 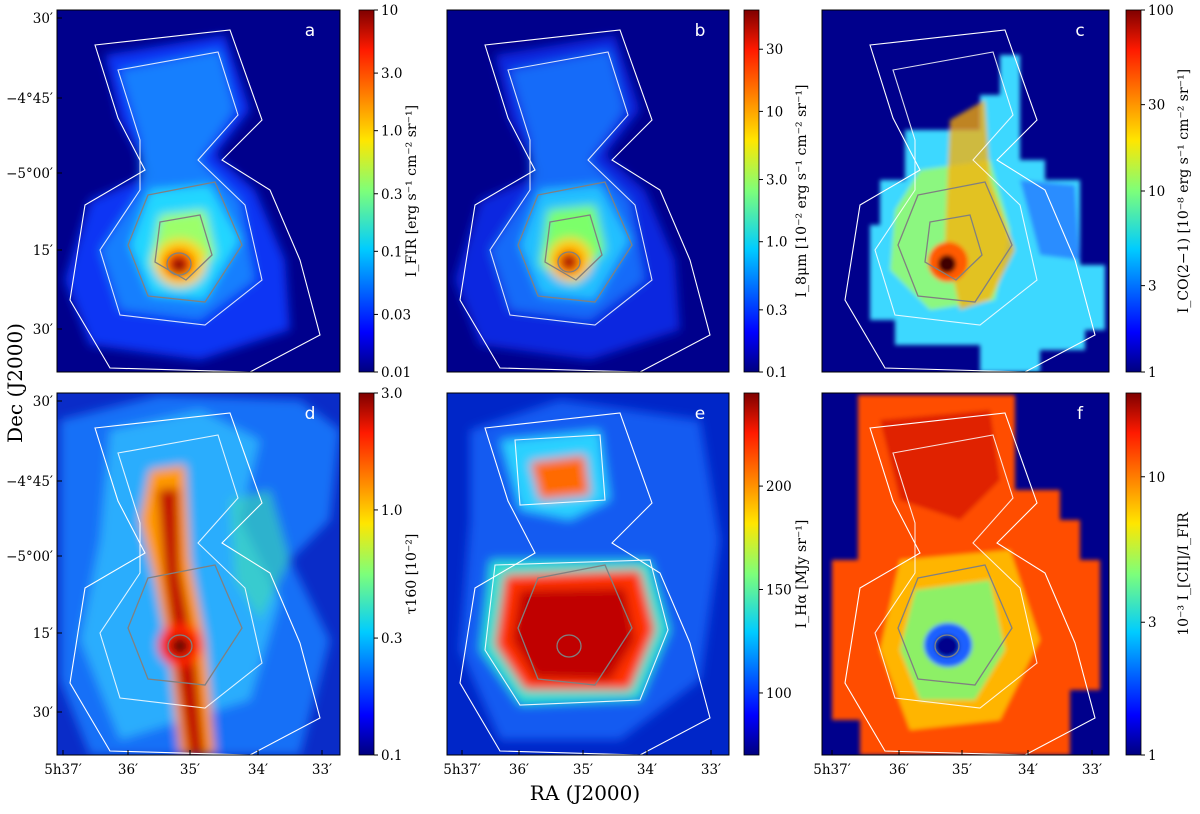 What do you see at coordinates (15, 383) in the screenshot?
I see `y-axis-label: Dec (J2000)` at bounding box center [15, 383].